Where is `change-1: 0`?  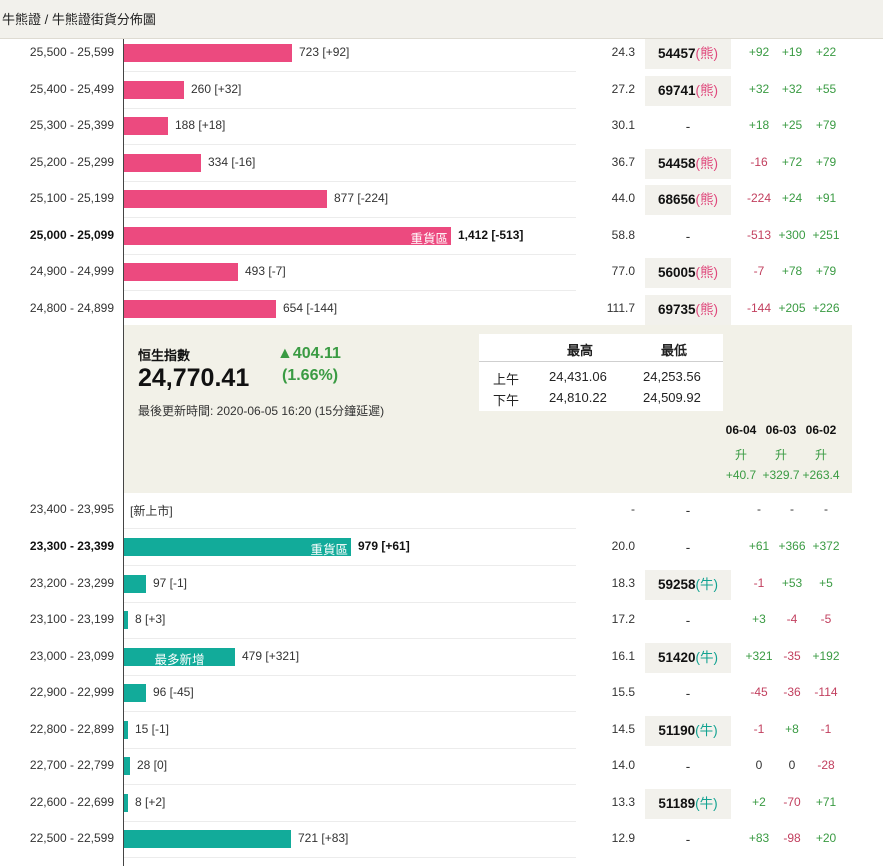
change-1: 0 is located at coordinates (759, 765).